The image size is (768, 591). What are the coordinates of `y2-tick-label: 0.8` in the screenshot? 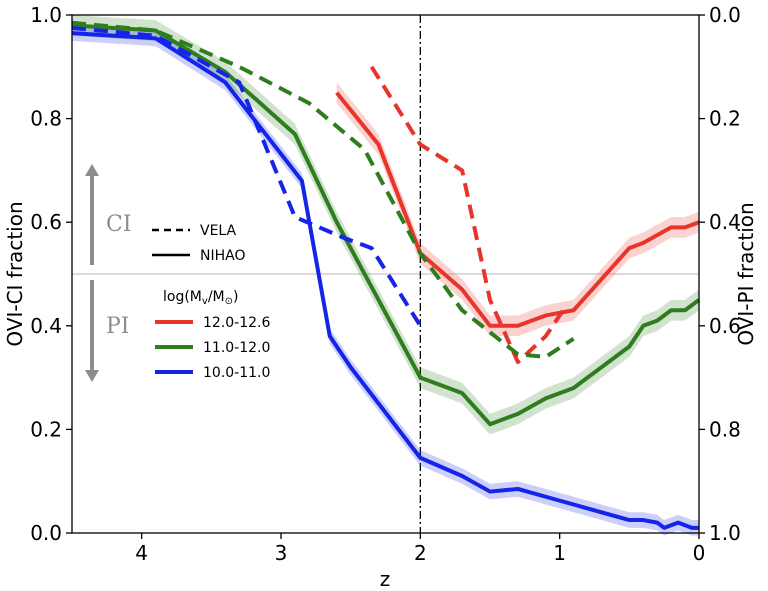 It's located at (725, 429).